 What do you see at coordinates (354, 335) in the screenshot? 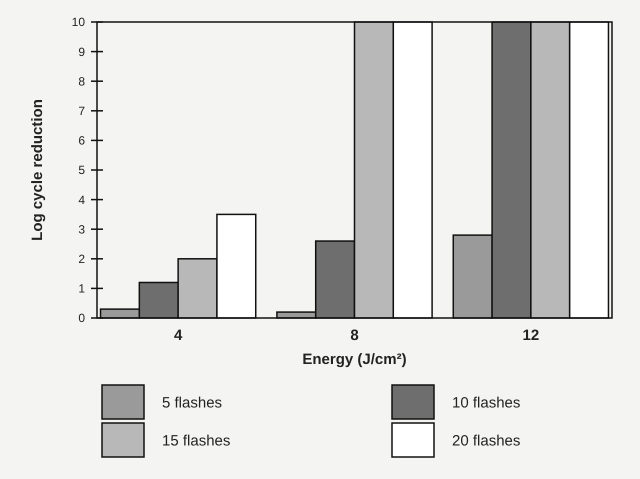
I see `x-tick-label: 8` at bounding box center [354, 335].